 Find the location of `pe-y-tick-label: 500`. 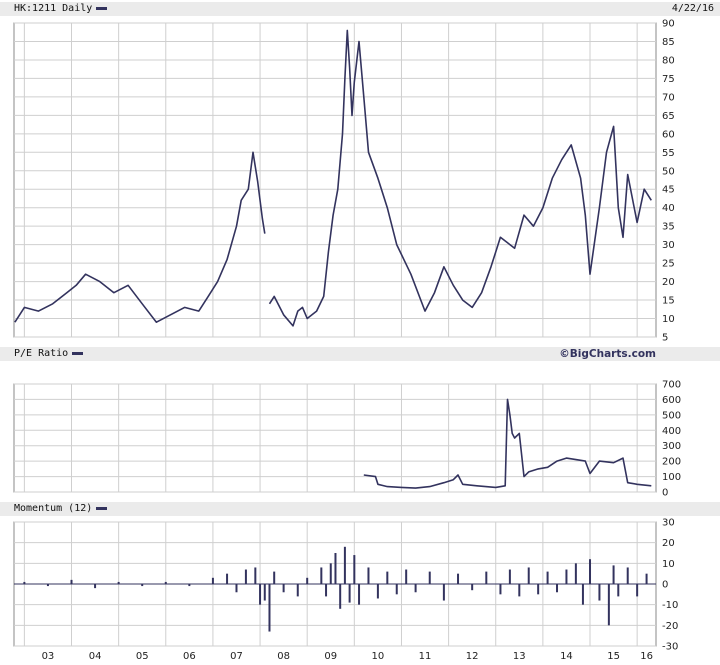

pe-y-tick-label: 500 is located at coordinates (671, 415).